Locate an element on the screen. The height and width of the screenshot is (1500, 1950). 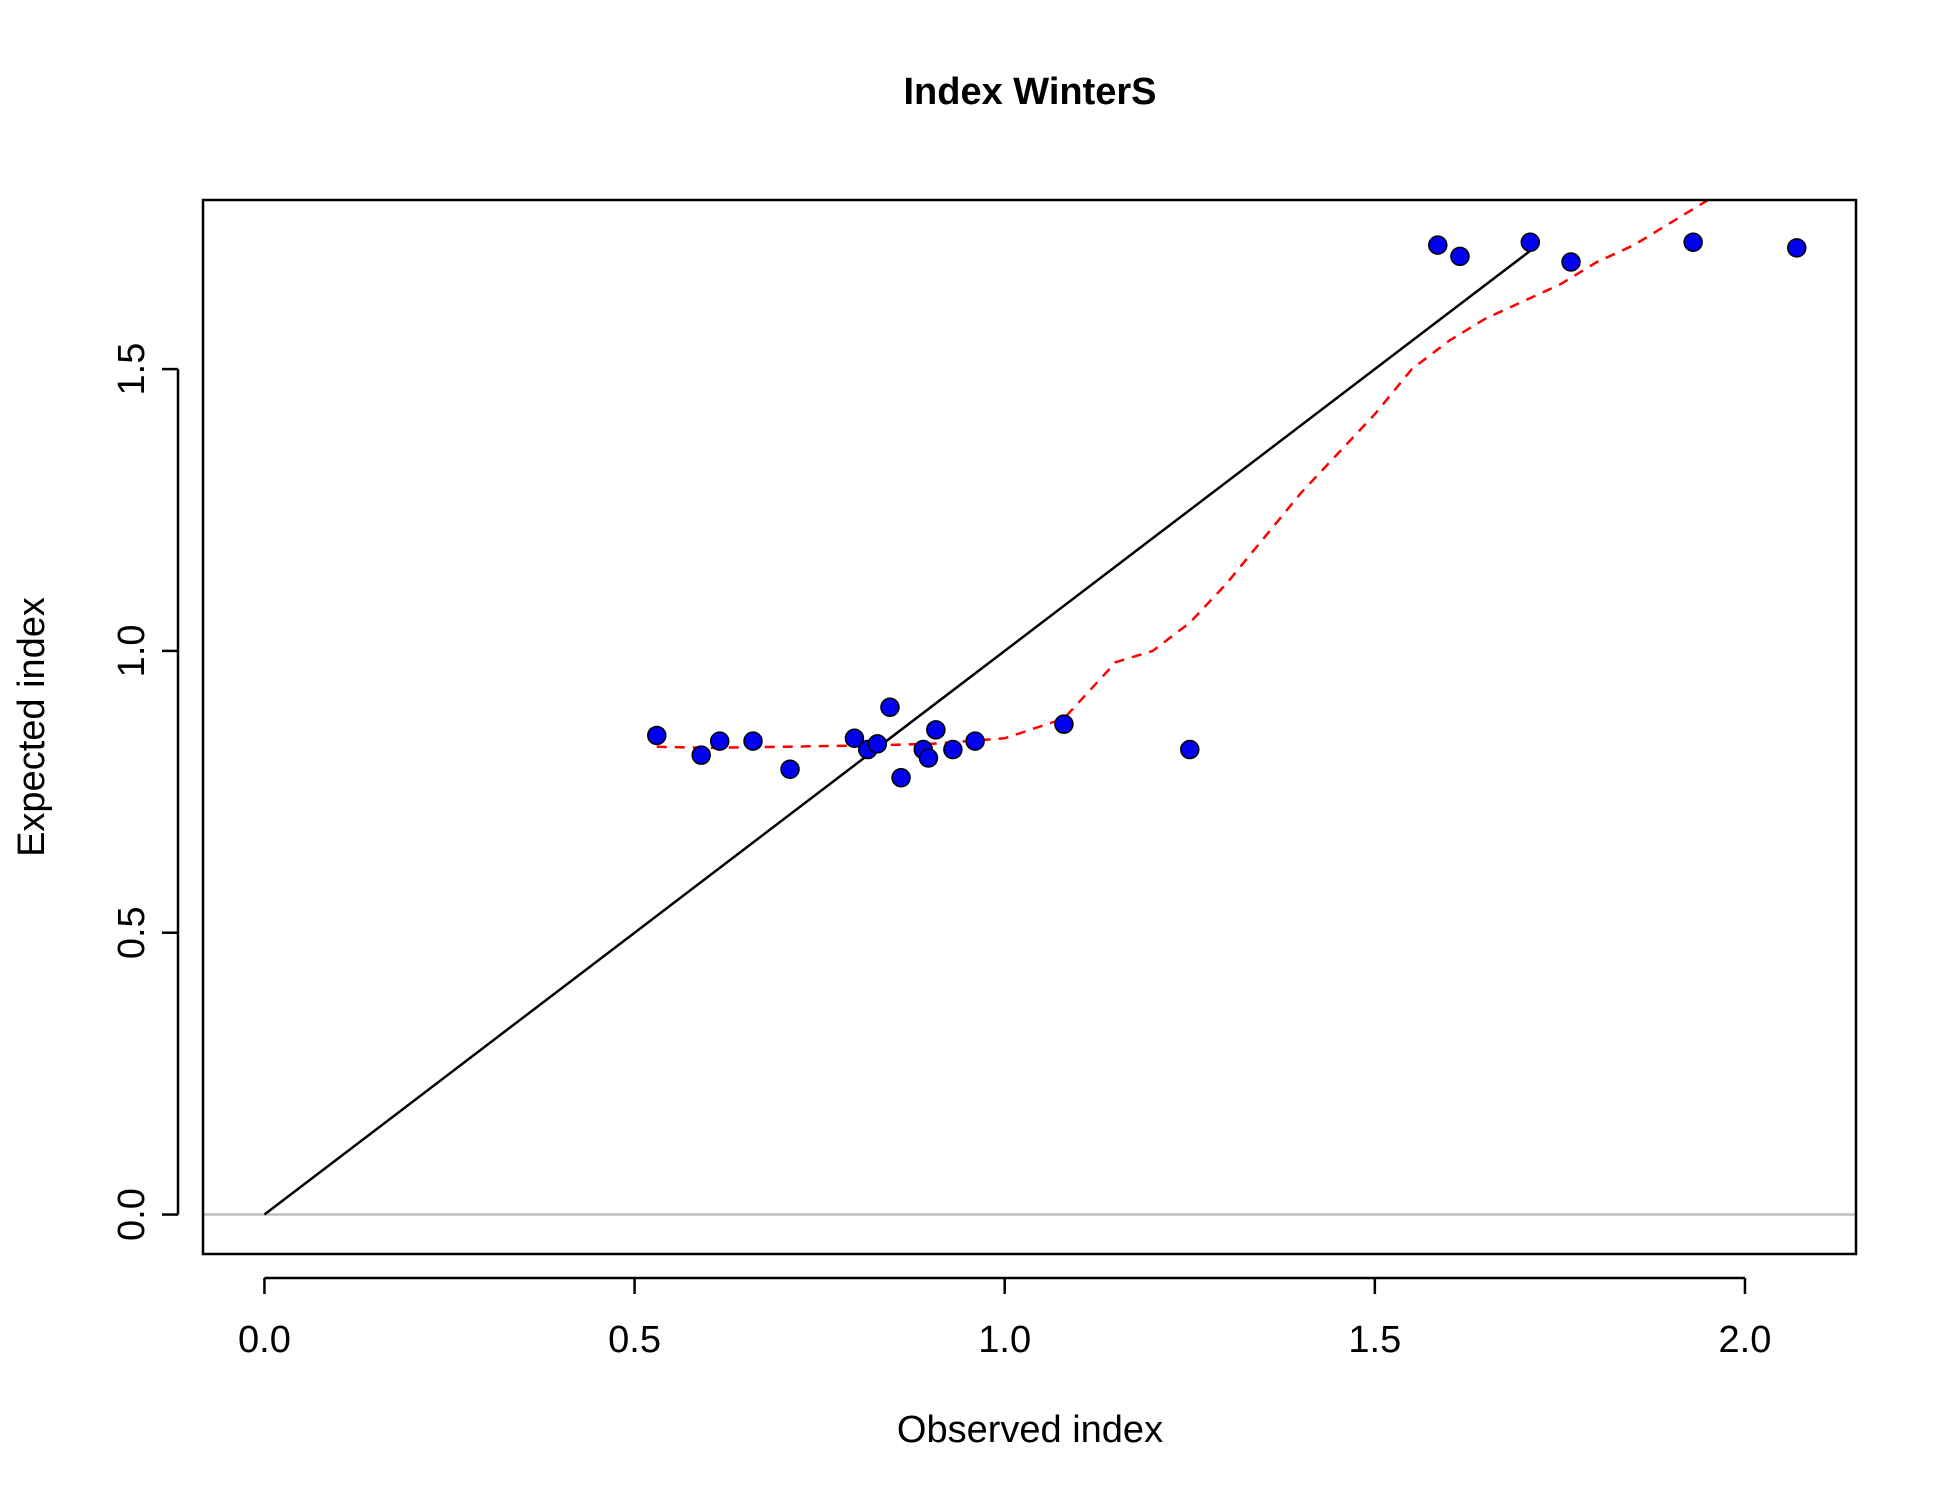
y-tick-label: 1.0 is located at coordinates (132, 650).